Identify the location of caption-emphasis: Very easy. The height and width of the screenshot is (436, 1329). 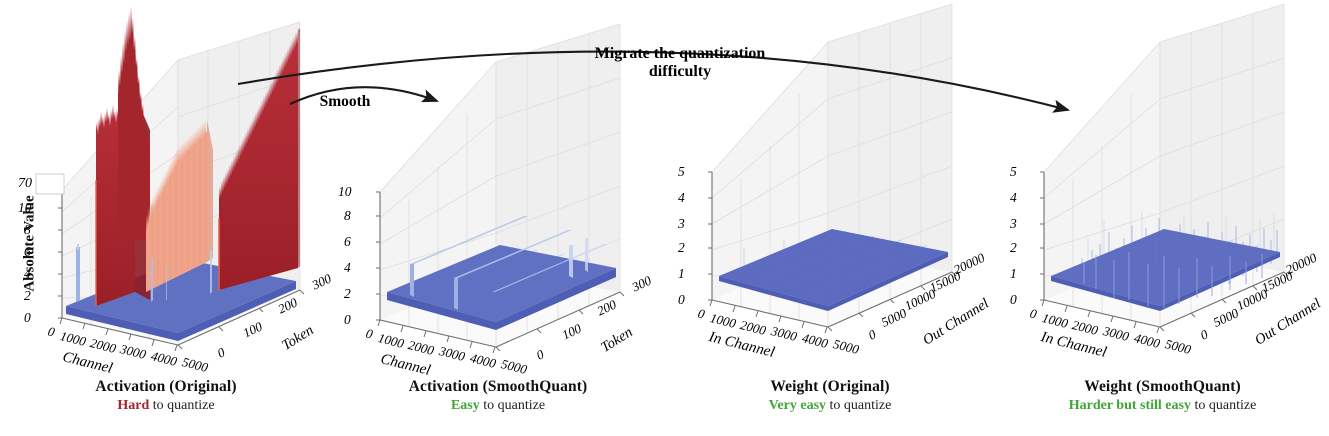
(797, 405).